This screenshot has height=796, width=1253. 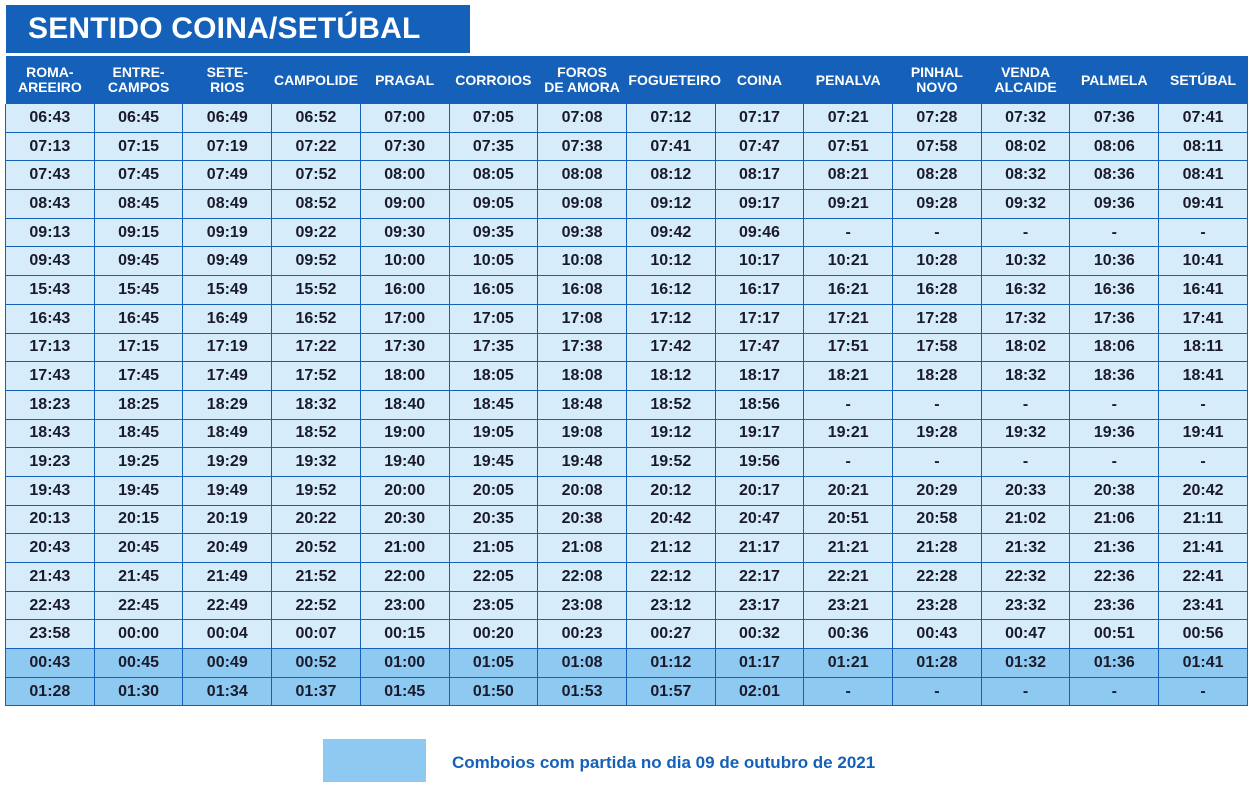 What do you see at coordinates (759, 80) in the screenshot?
I see `column-header: COINA` at bounding box center [759, 80].